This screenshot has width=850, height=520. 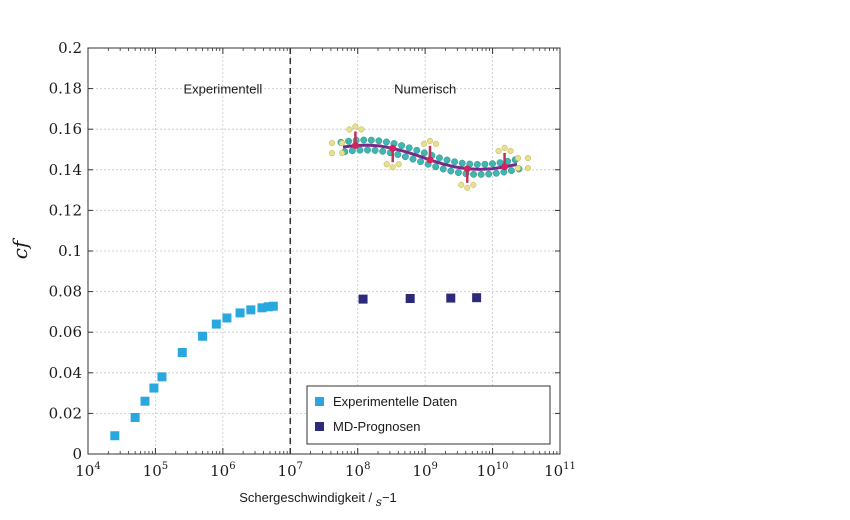 I want to click on y-axis-label: cf, so click(x=20, y=248).